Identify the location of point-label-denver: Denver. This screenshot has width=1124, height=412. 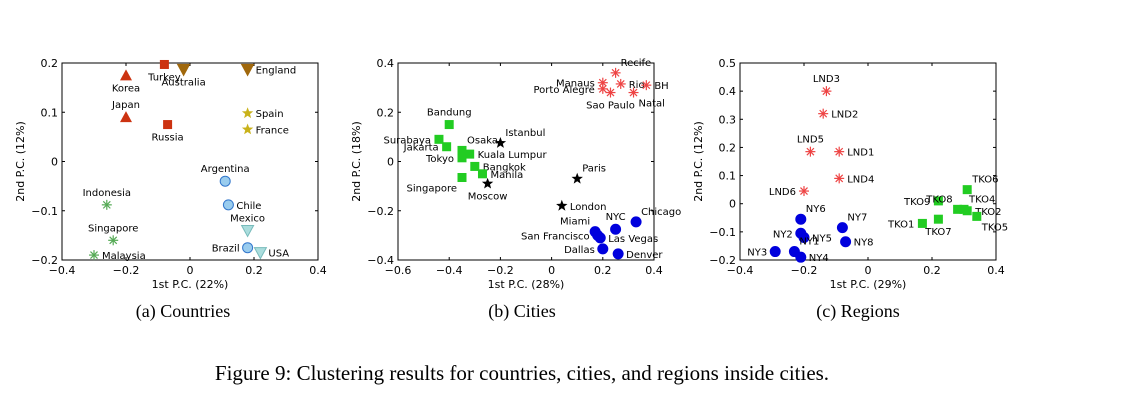
(644, 255).